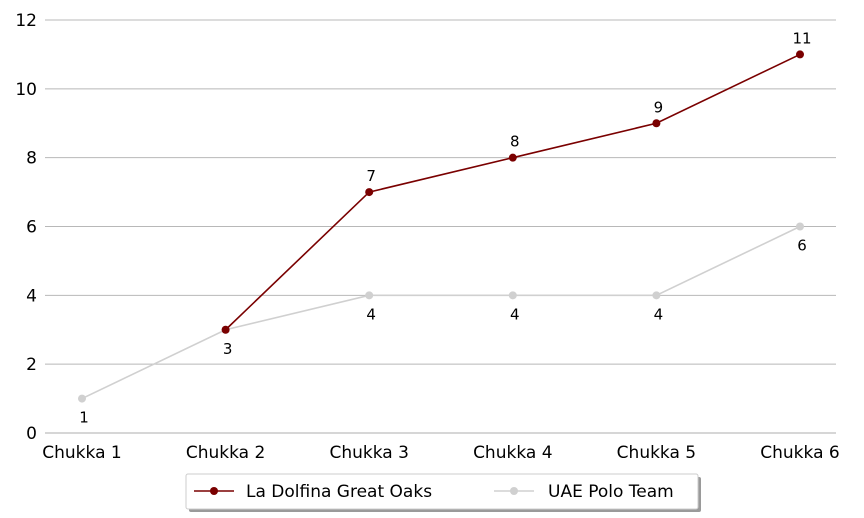 This screenshot has height=518, width=864. Describe the element at coordinates (515, 142) in the screenshot. I see `data-label: 8` at that location.